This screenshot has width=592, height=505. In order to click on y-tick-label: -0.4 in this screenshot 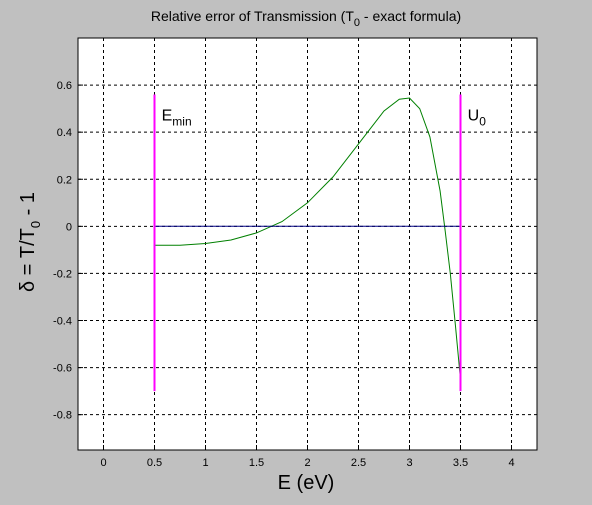, I will do `click(62, 322)`.